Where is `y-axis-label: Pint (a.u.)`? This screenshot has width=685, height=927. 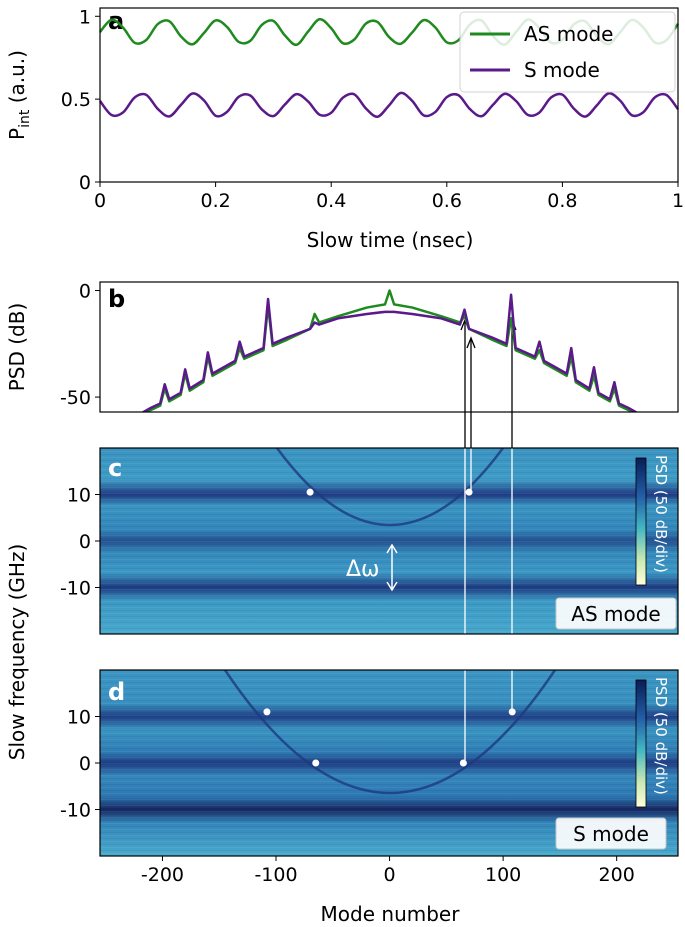 y-axis-label: Pint (a.u.) is located at coordinates (19, 95).